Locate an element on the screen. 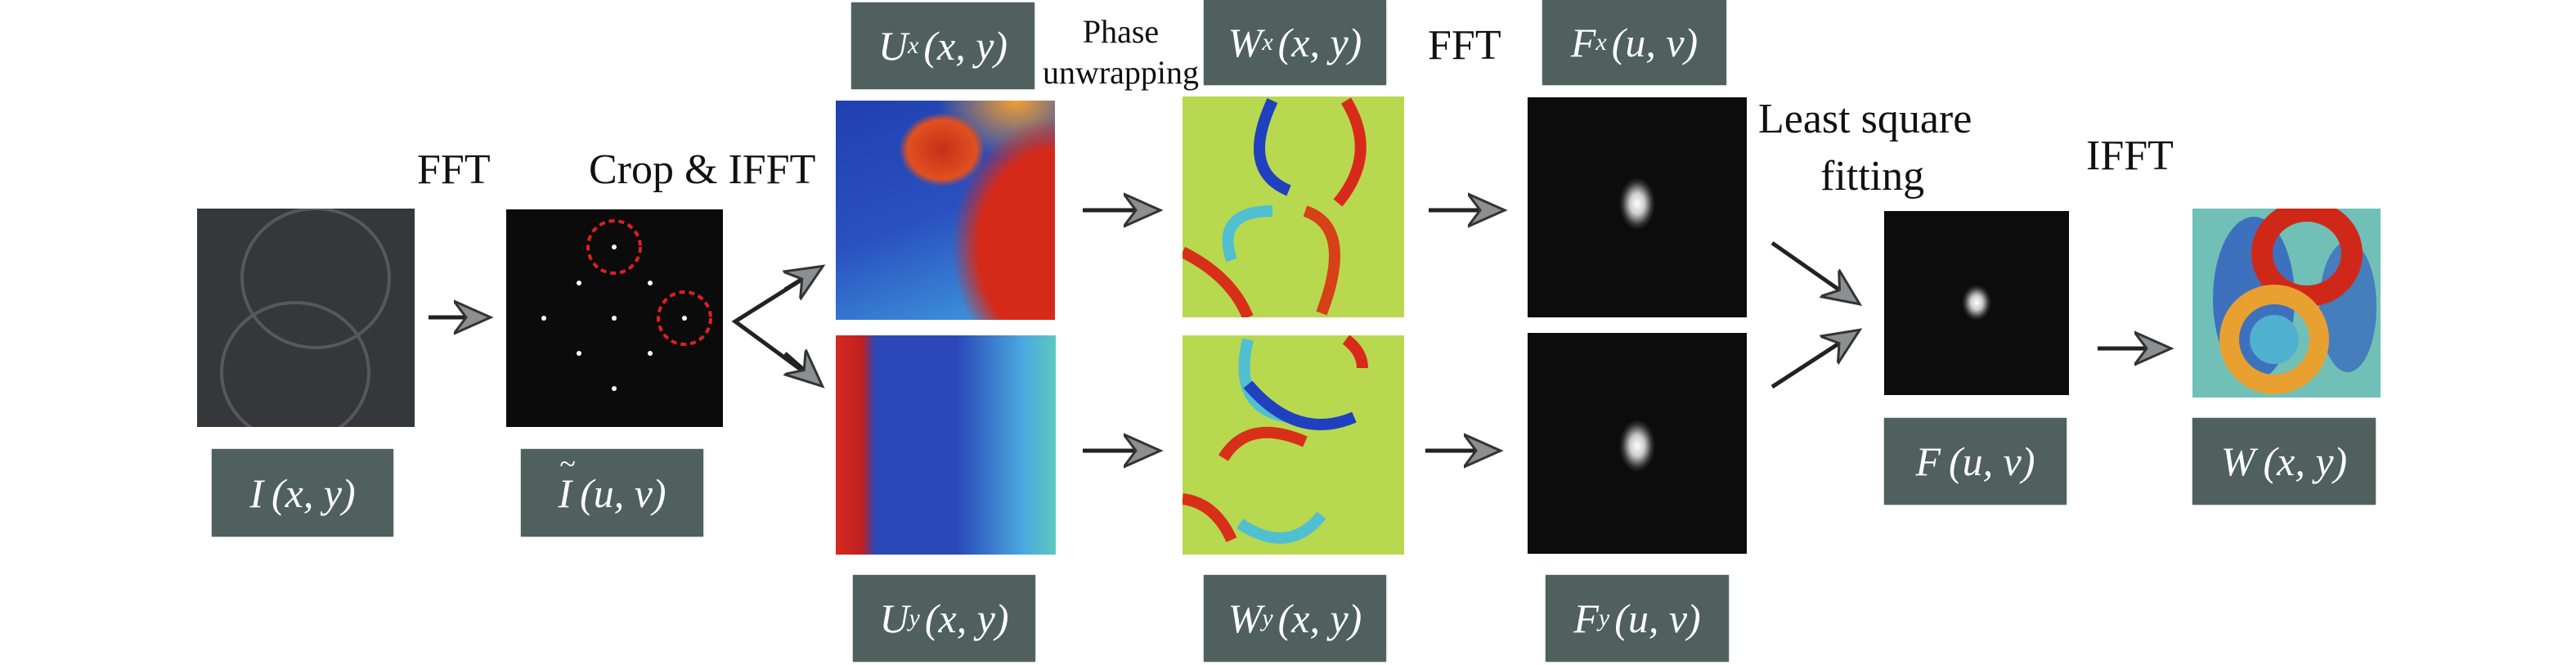 The height and width of the screenshot is (665, 2576). label-Wx-args: (x, y) is located at coordinates (1320, 42).